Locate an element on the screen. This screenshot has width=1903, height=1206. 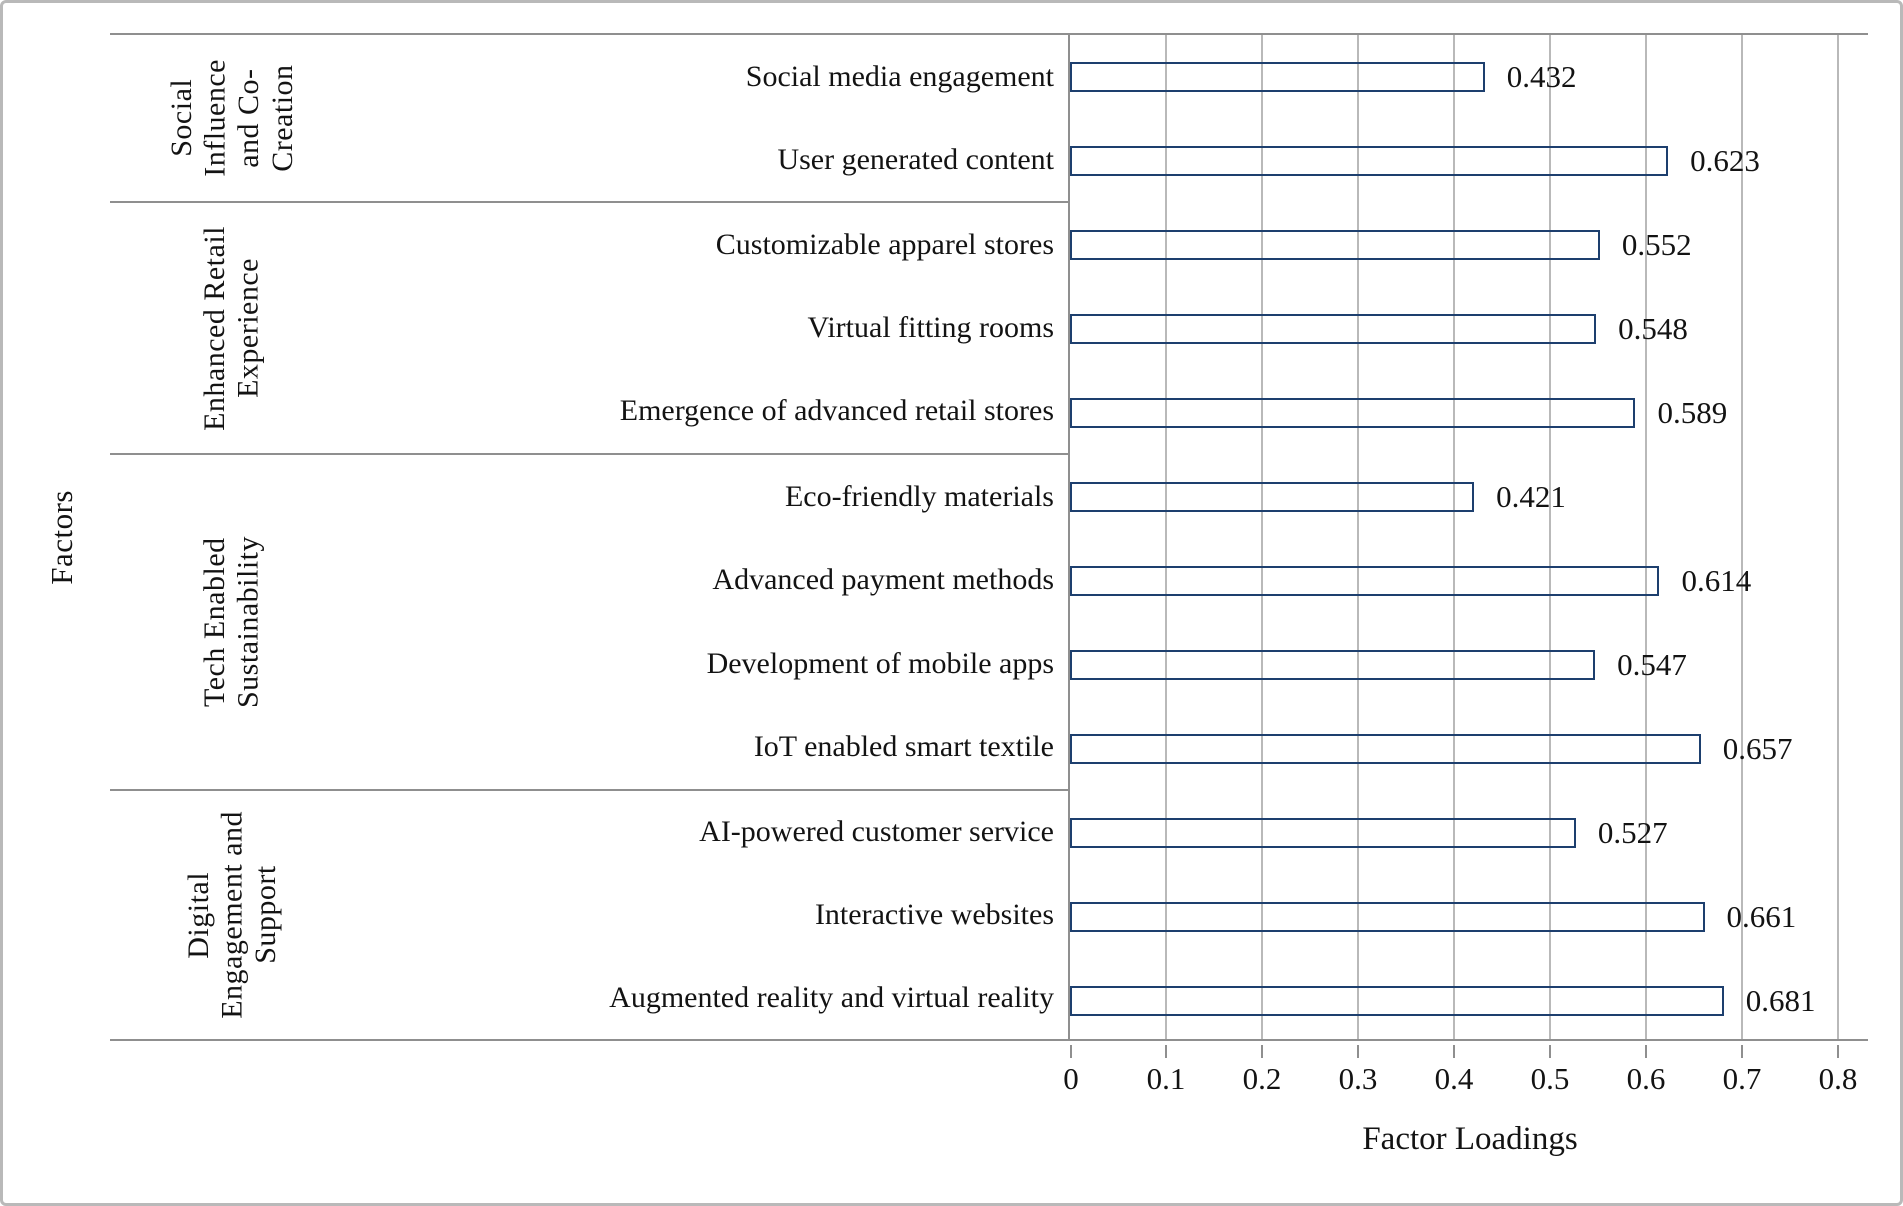
value-label: 0.623 is located at coordinates (1725, 160).